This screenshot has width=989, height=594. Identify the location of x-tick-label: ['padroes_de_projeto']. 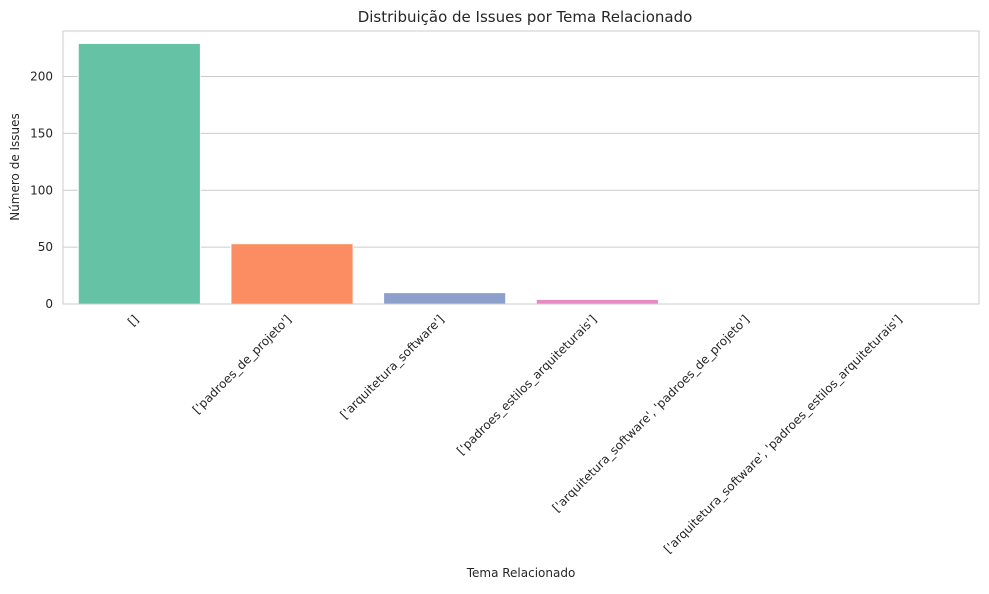
(242, 364).